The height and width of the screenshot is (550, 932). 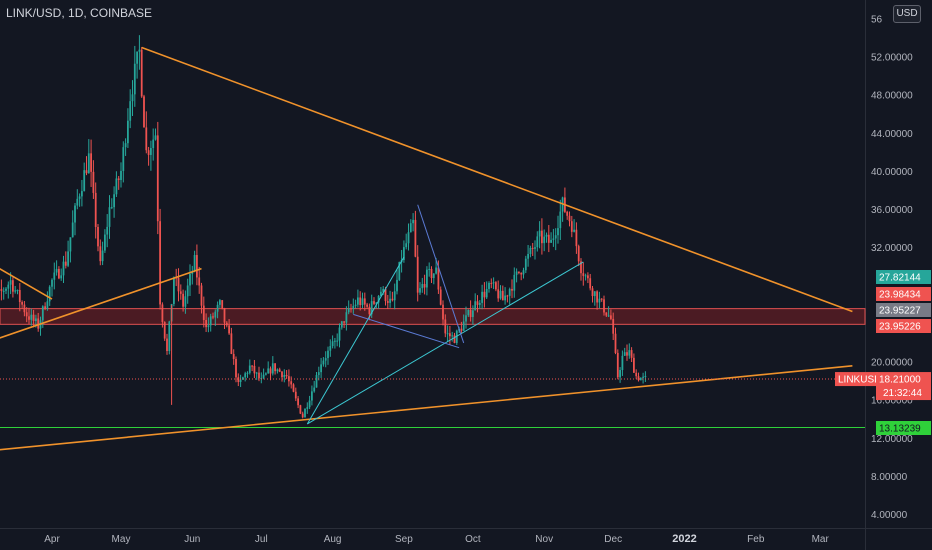 I want to click on y-tick-label: 8.00000, so click(x=889, y=477).